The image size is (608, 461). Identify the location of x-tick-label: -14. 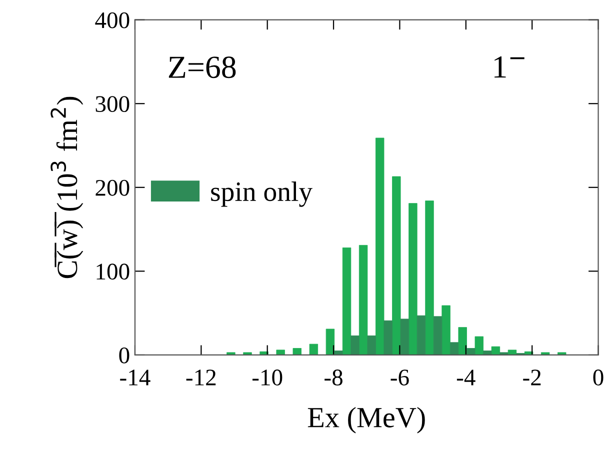
(135, 378).